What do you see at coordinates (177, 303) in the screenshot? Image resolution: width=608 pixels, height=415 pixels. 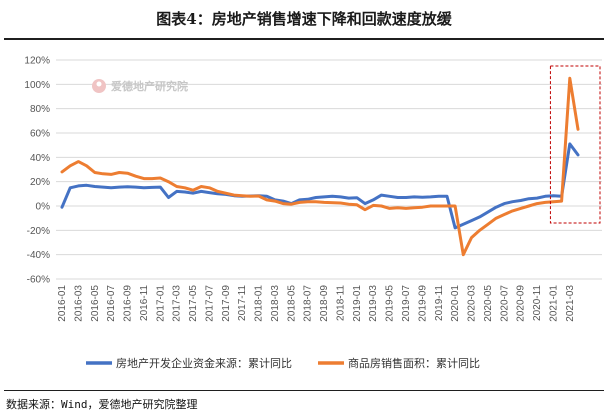 I see `x-tick-label: 2017-03` at bounding box center [177, 303].